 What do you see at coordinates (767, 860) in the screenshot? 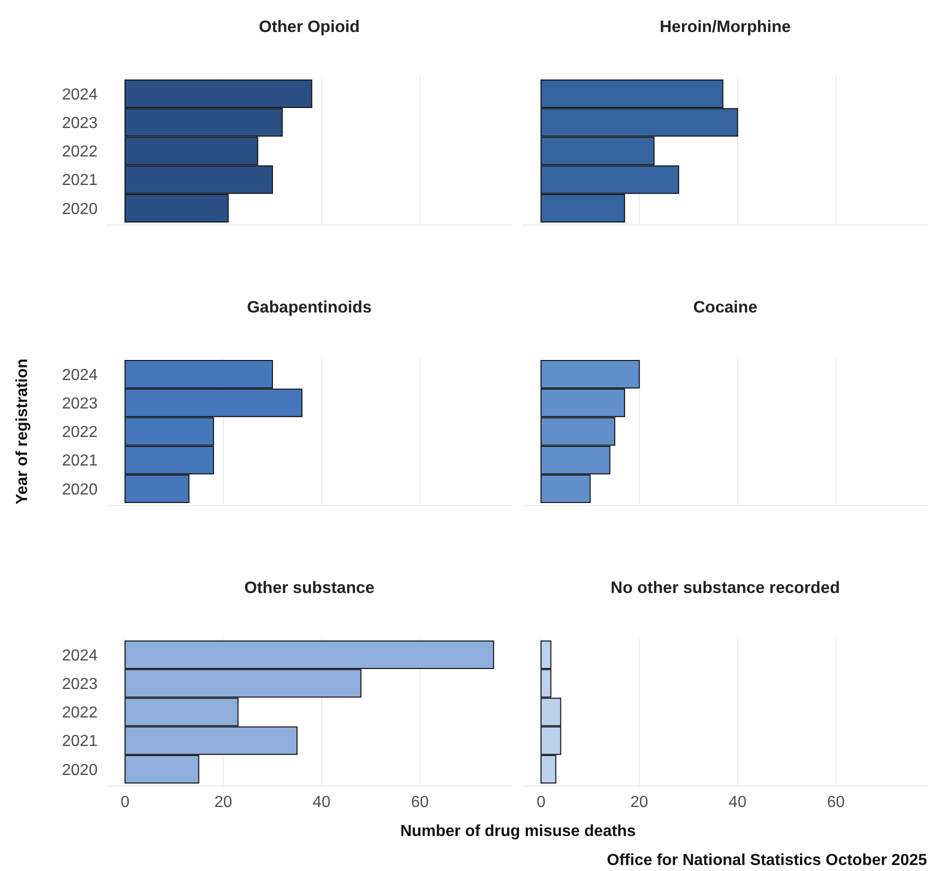
I see `text: Office for National Statistics October 2025` at bounding box center [767, 860].